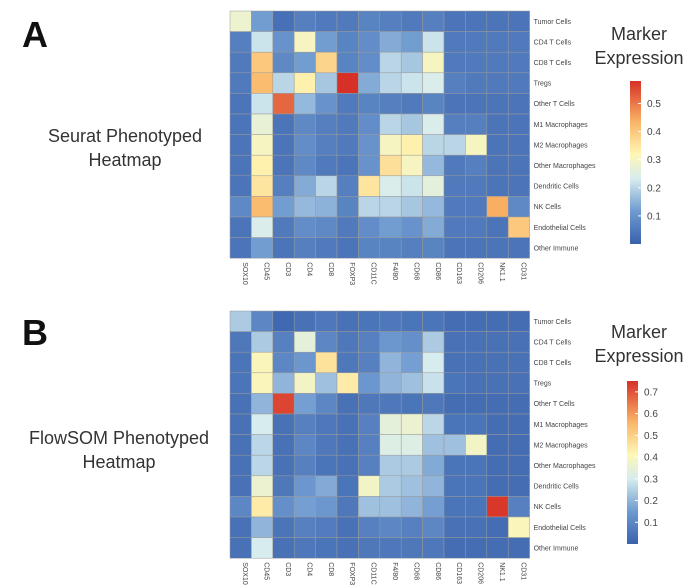  Describe the element at coordinates (651, 392) in the screenshot. I see `colorbar-tick-label: 0.7` at that location.